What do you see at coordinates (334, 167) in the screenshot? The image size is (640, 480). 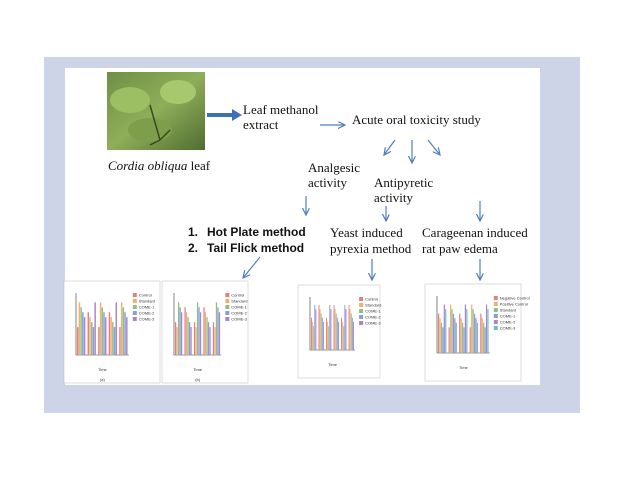 I see `analgesic: Analgesic` at bounding box center [334, 167].